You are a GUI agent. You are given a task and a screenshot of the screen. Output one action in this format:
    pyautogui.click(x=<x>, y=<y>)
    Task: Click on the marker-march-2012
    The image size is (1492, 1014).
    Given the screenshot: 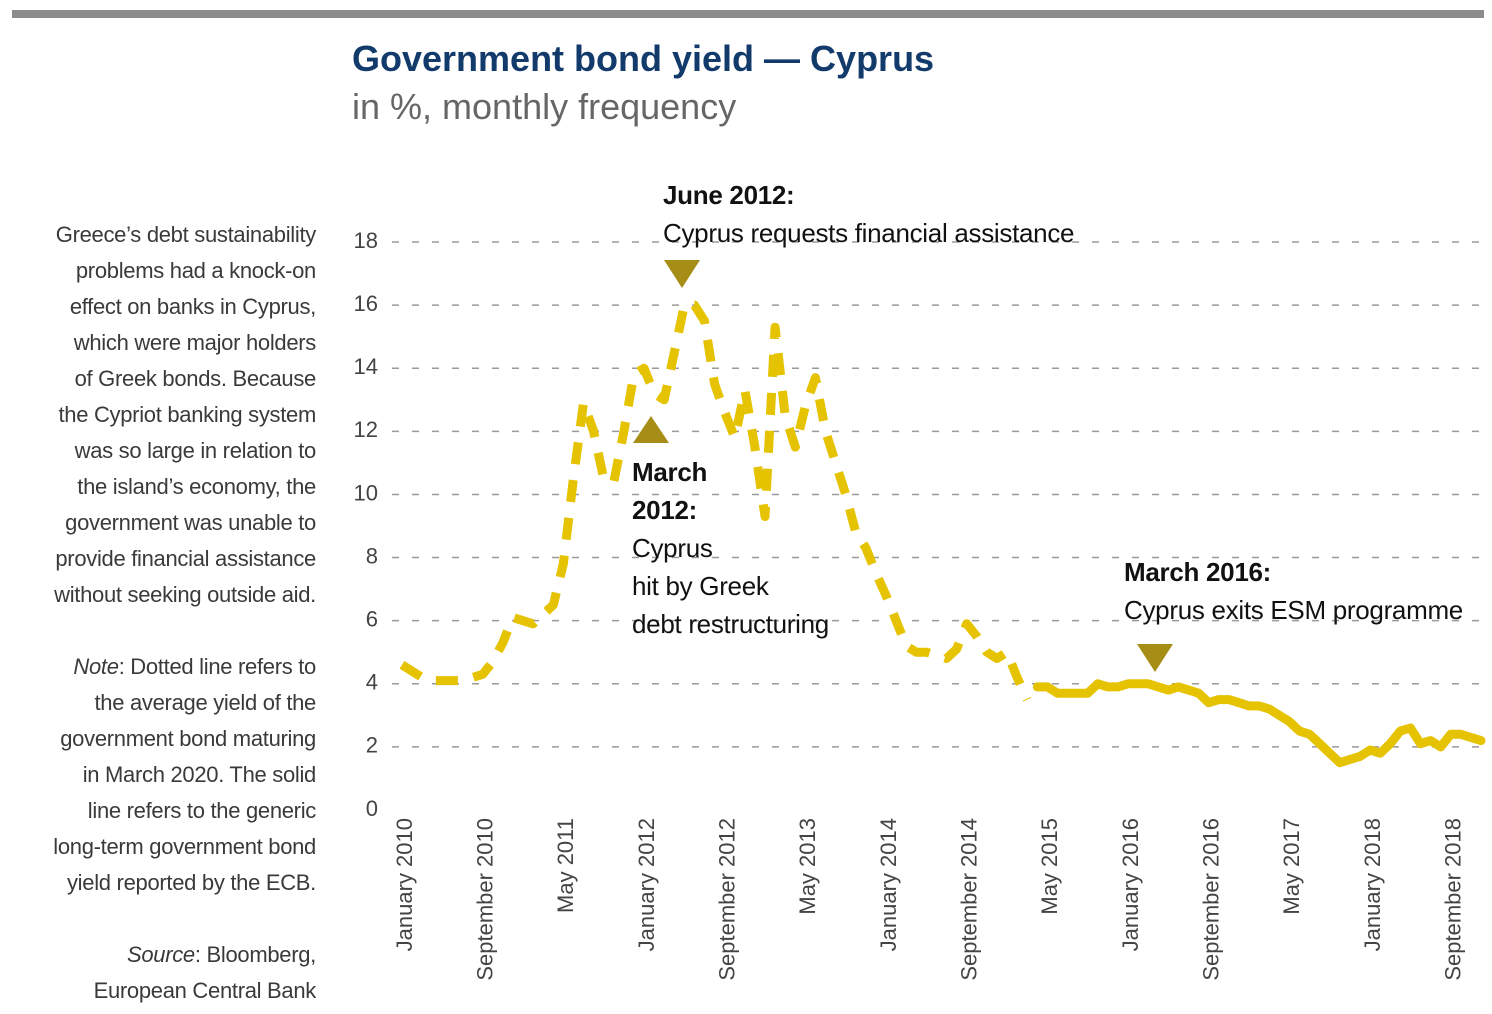 What is the action you would take?
    pyautogui.click(x=651, y=429)
    